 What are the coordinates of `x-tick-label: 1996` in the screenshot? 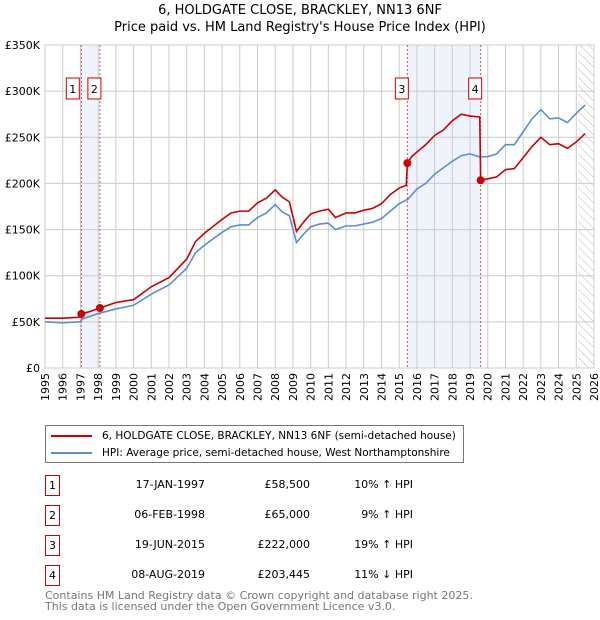 It's located at (63, 387).